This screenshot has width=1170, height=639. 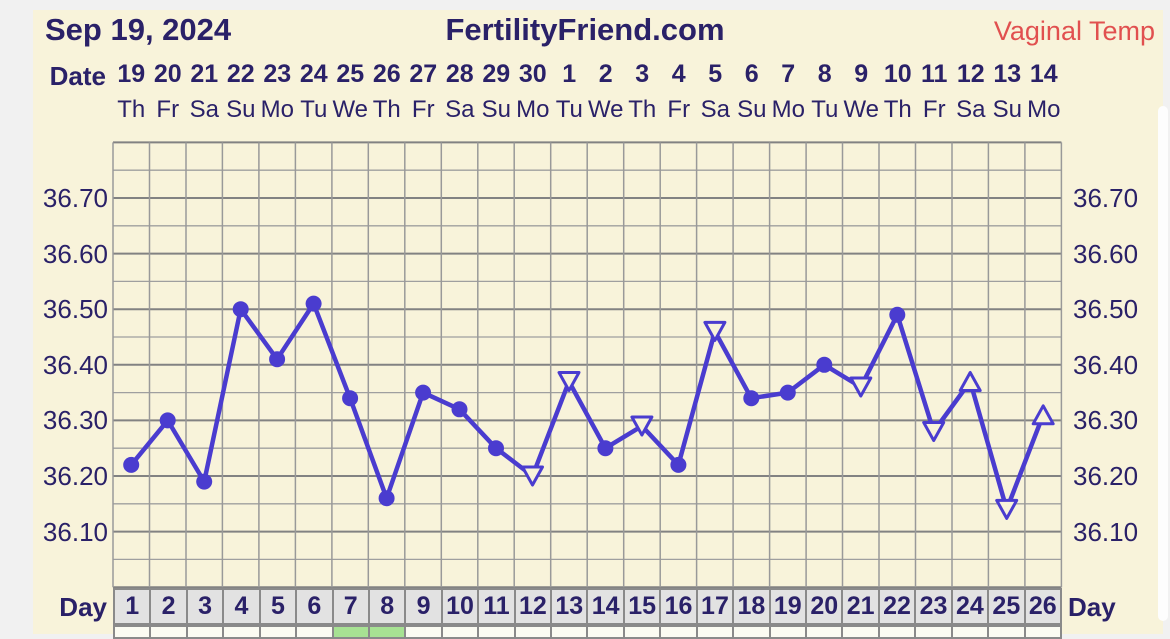 What do you see at coordinates (970, 606) in the screenshot?
I see `day-cell: 24` at bounding box center [970, 606].